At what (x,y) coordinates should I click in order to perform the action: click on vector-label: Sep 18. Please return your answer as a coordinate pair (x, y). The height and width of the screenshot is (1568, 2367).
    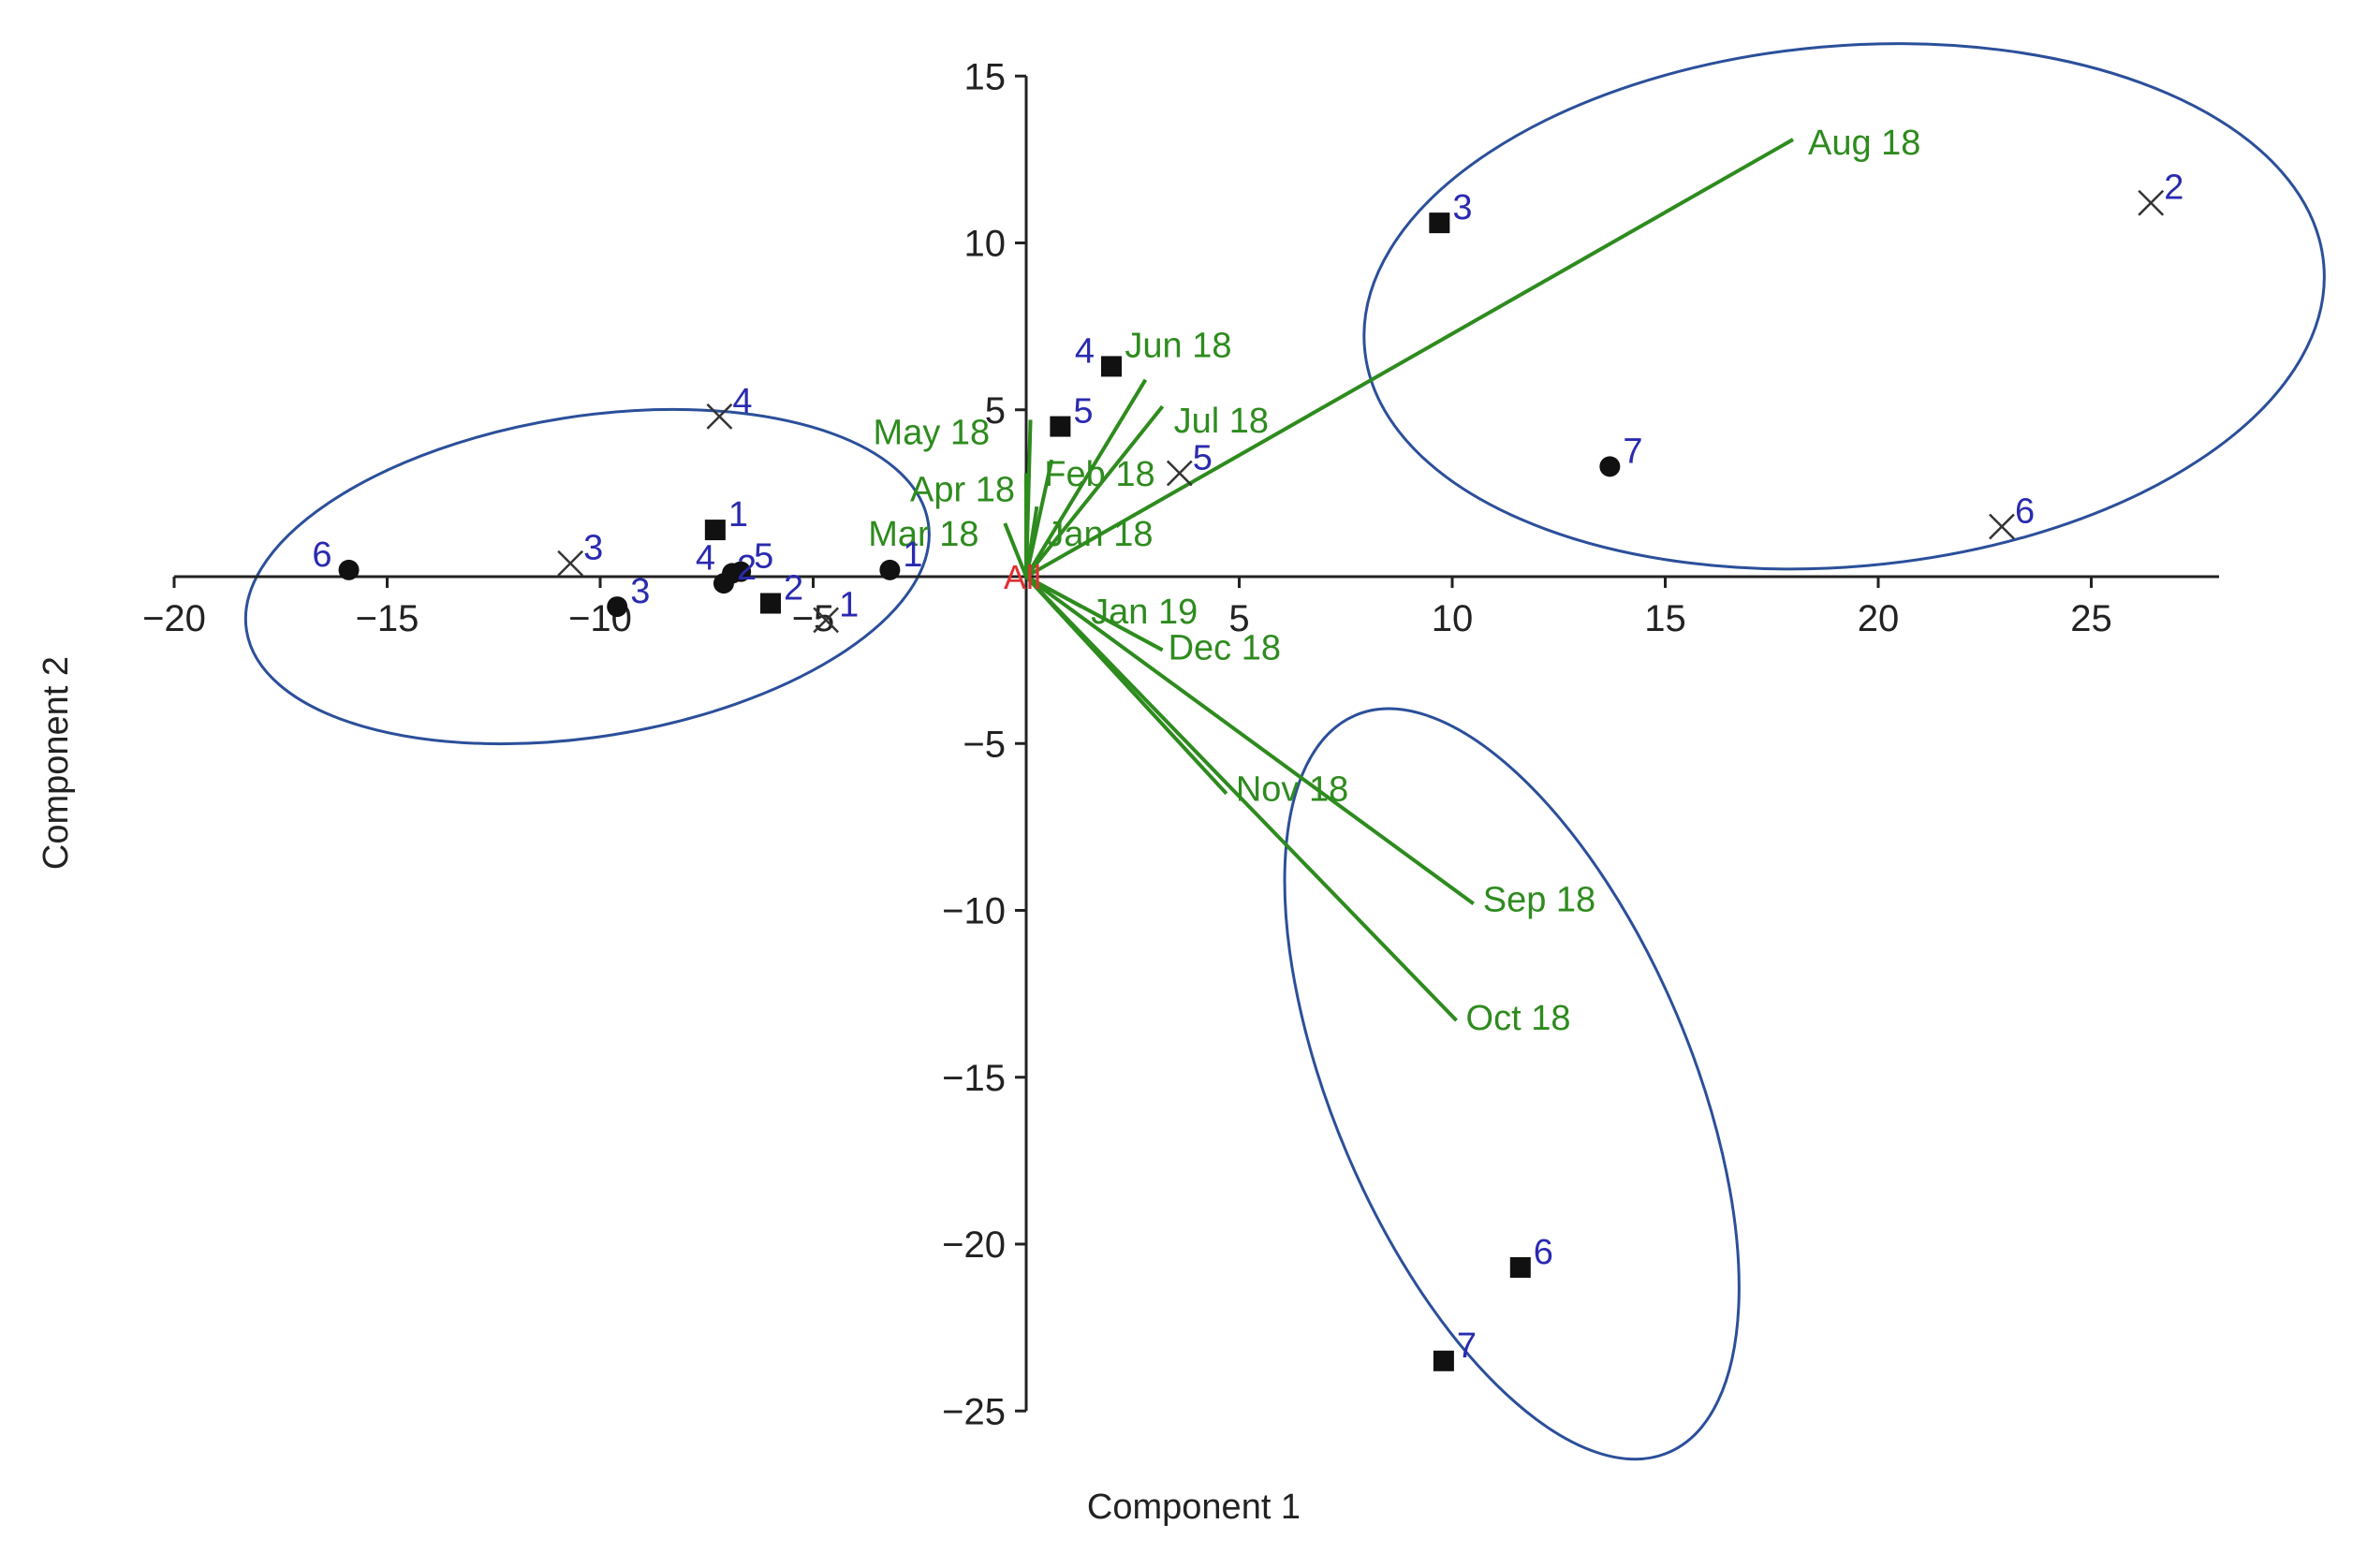
    Looking at the image, I should click on (1539, 900).